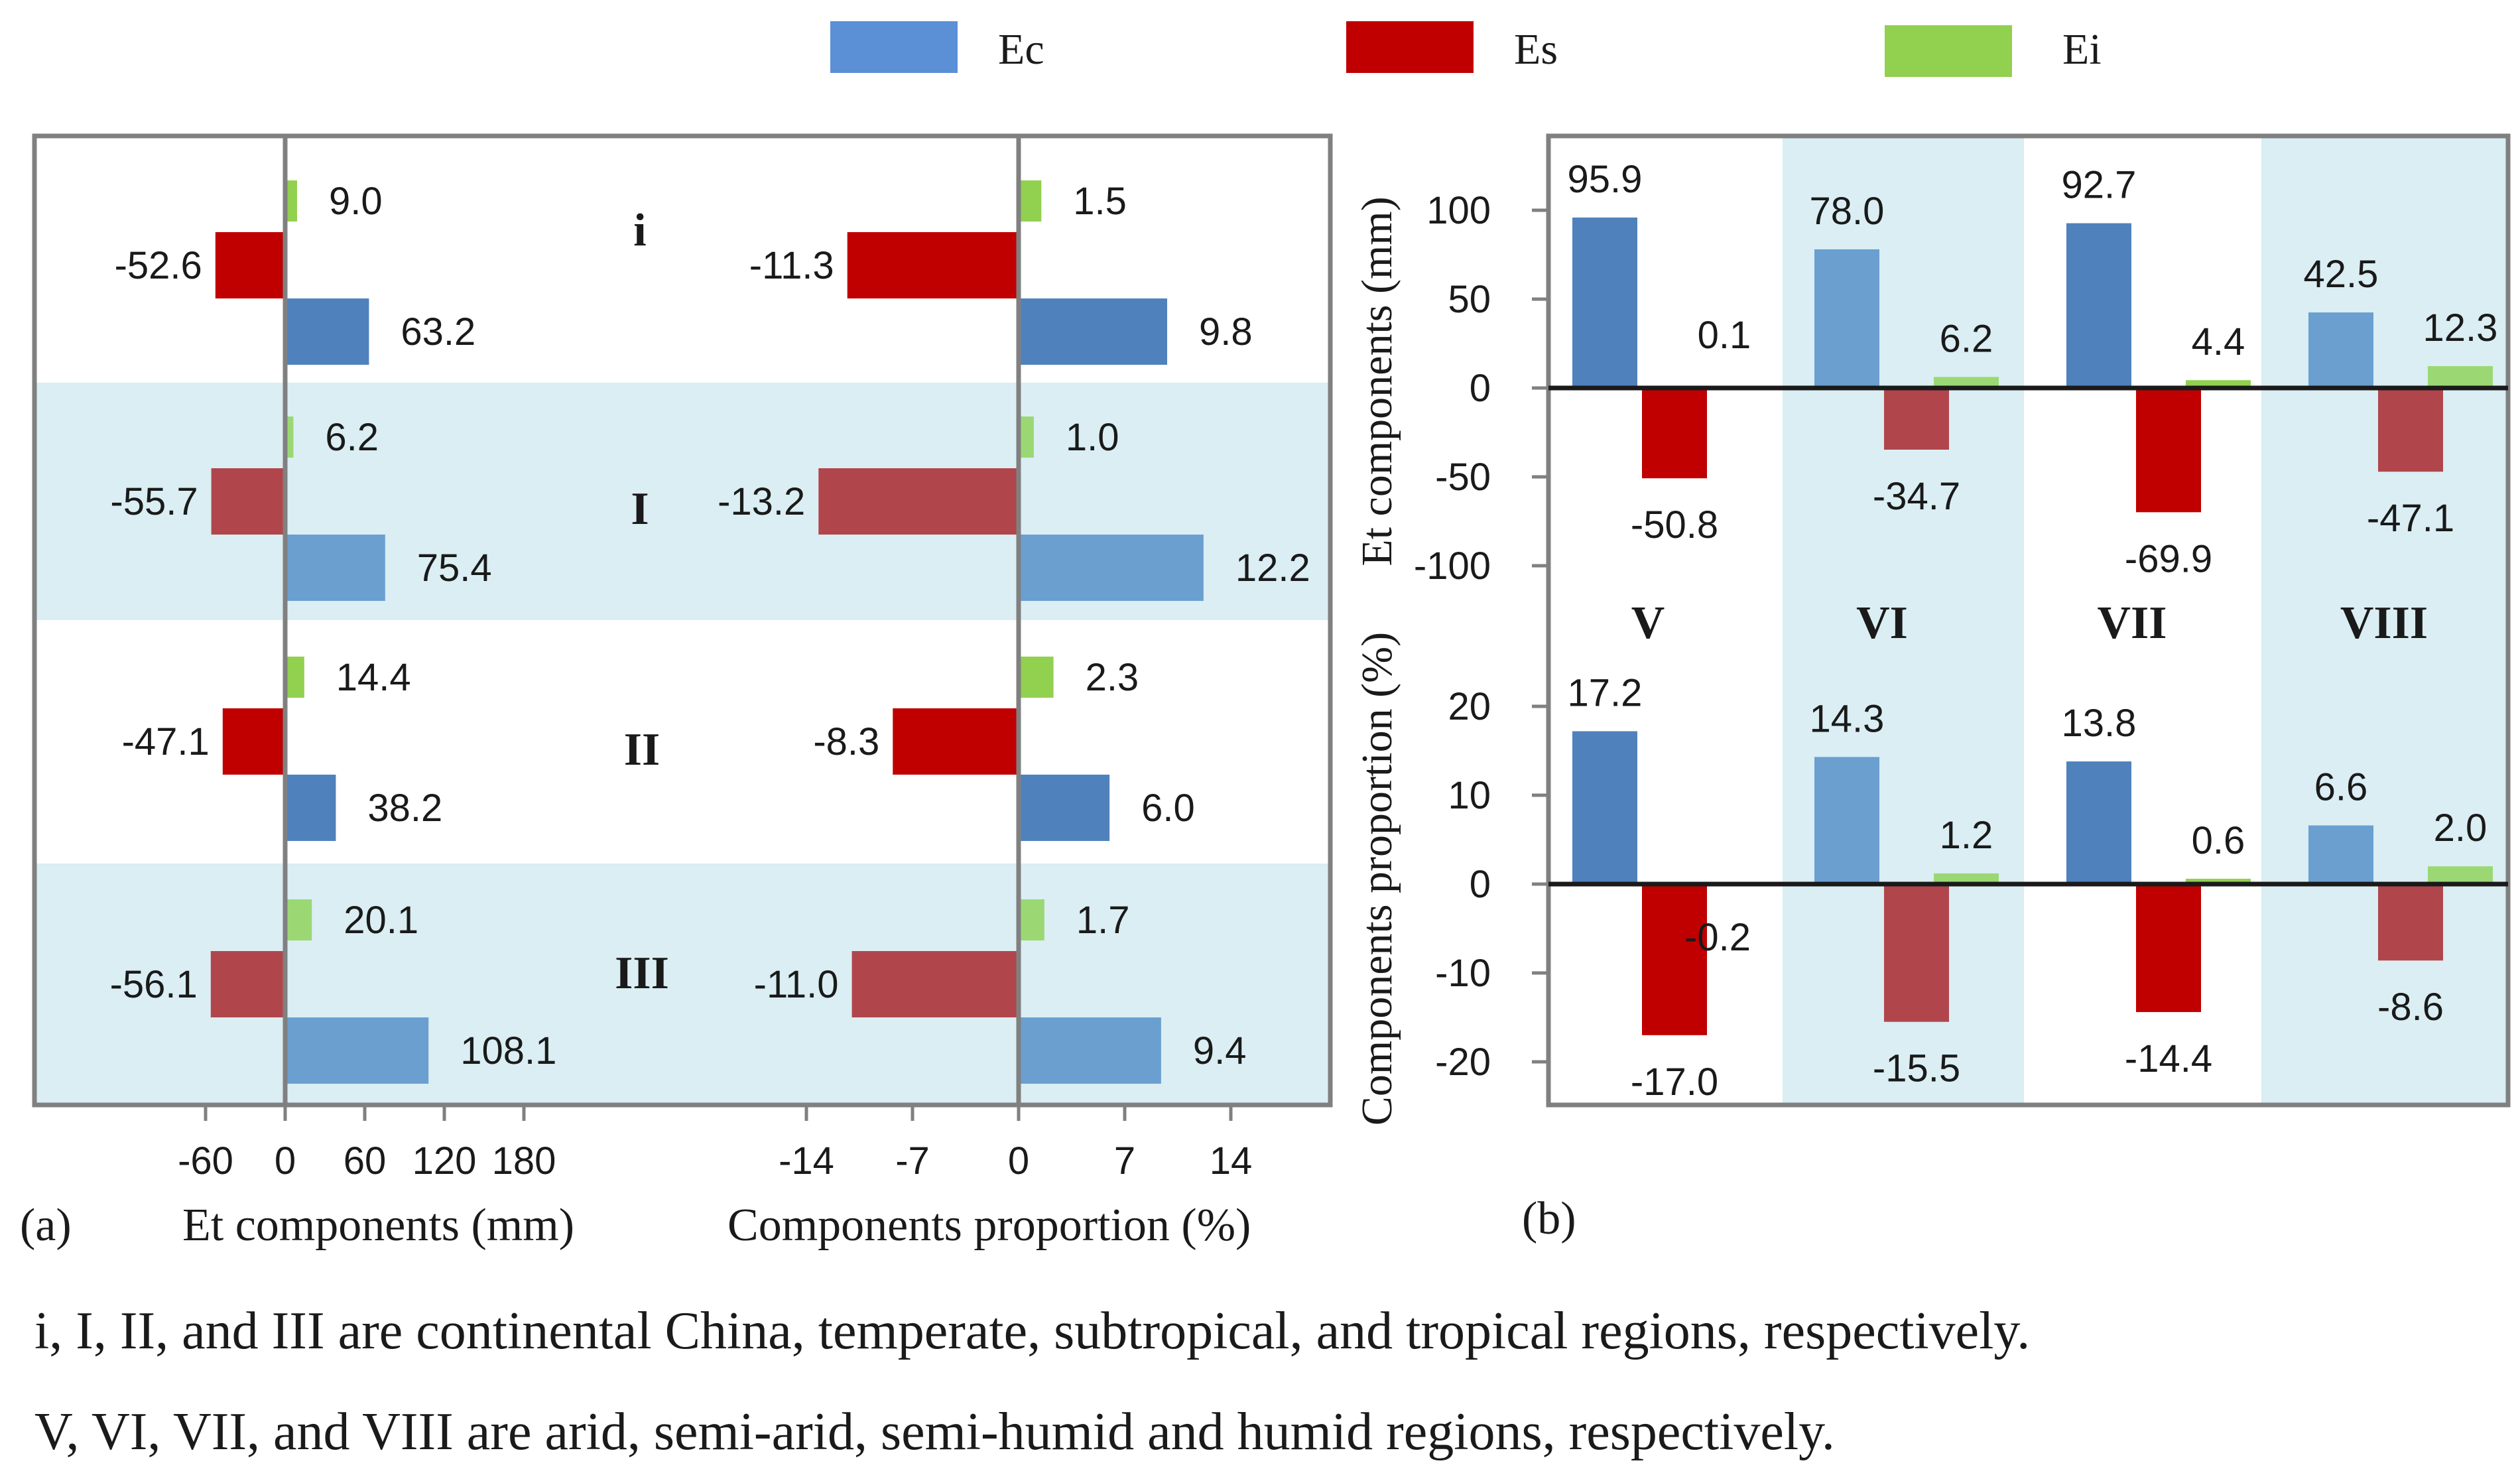 The width and height of the screenshot is (2520, 1479). What do you see at coordinates (1030, 201) in the screenshot?
I see `right-bar-ei-i` at bounding box center [1030, 201].